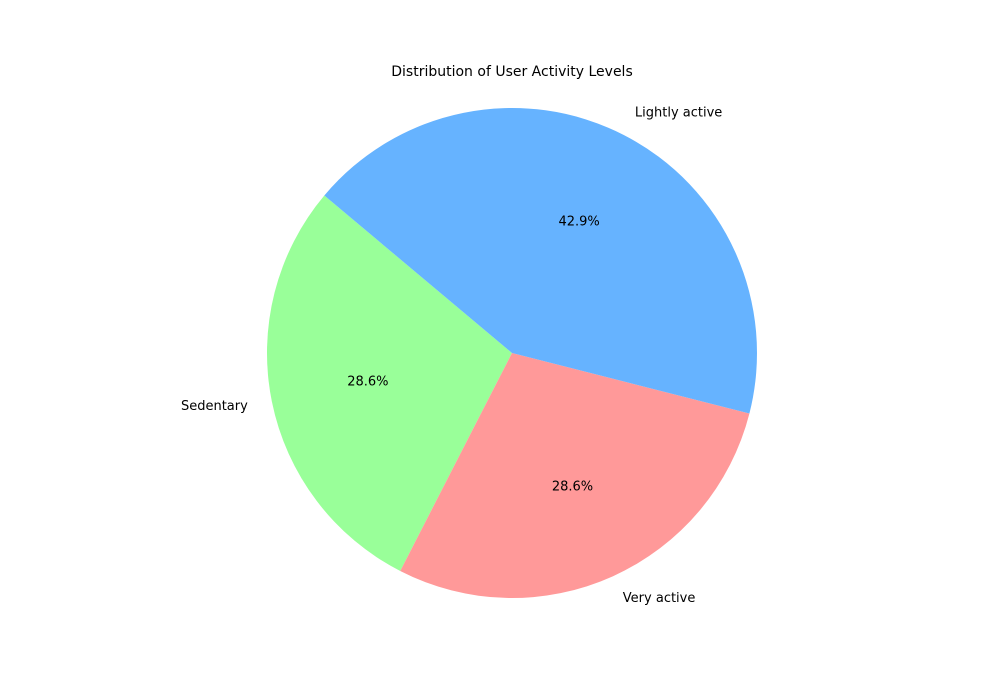 This screenshot has width=1000, height=700. What do you see at coordinates (389, 383) in the screenshot?
I see `pie-slice-sedentary` at bounding box center [389, 383].